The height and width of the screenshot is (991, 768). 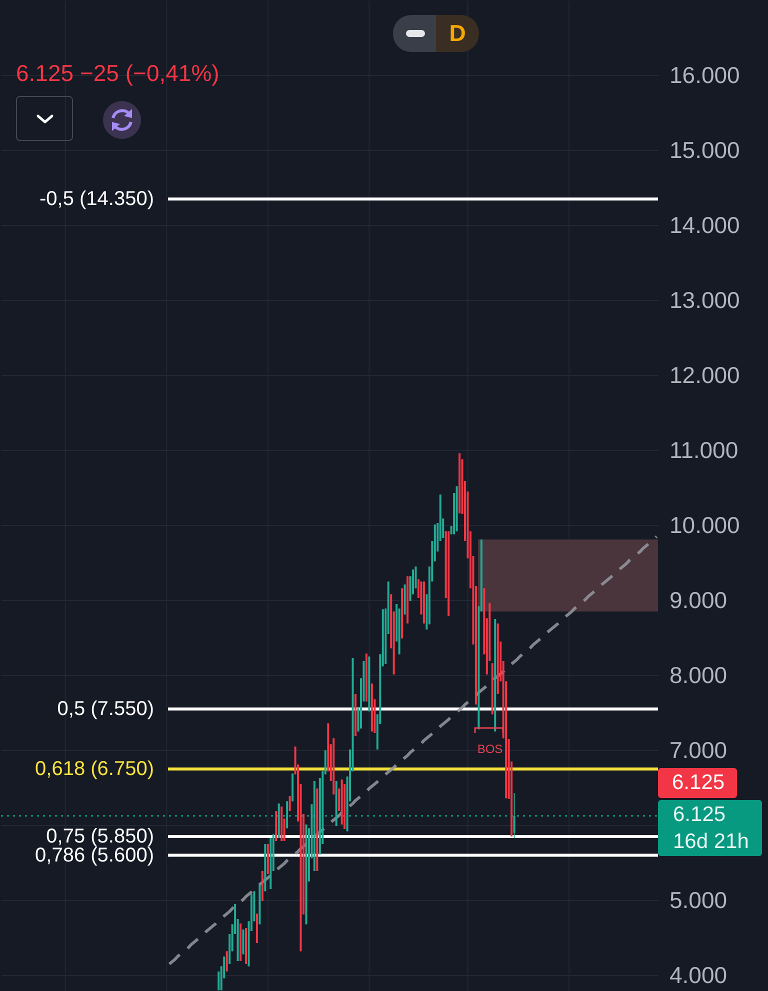 I want to click on y-tick-label: 12.000, so click(x=705, y=375).